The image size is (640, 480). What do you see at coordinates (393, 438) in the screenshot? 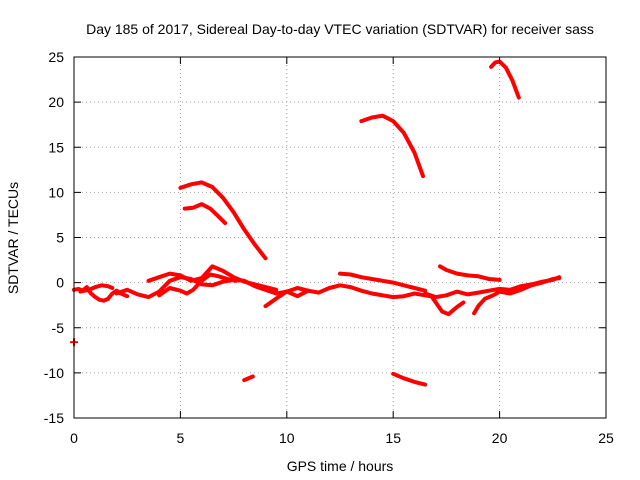
I see `x-tick-label: 15` at bounding box center [393, 438].